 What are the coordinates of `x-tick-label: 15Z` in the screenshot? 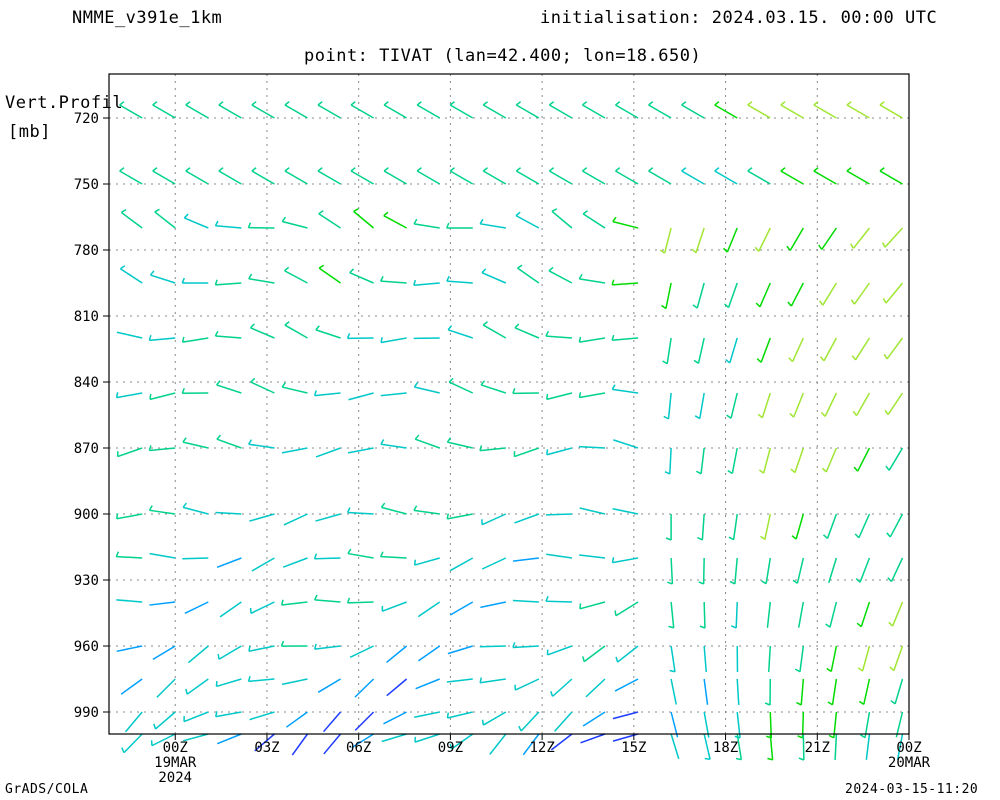 It's located at (633, 748).